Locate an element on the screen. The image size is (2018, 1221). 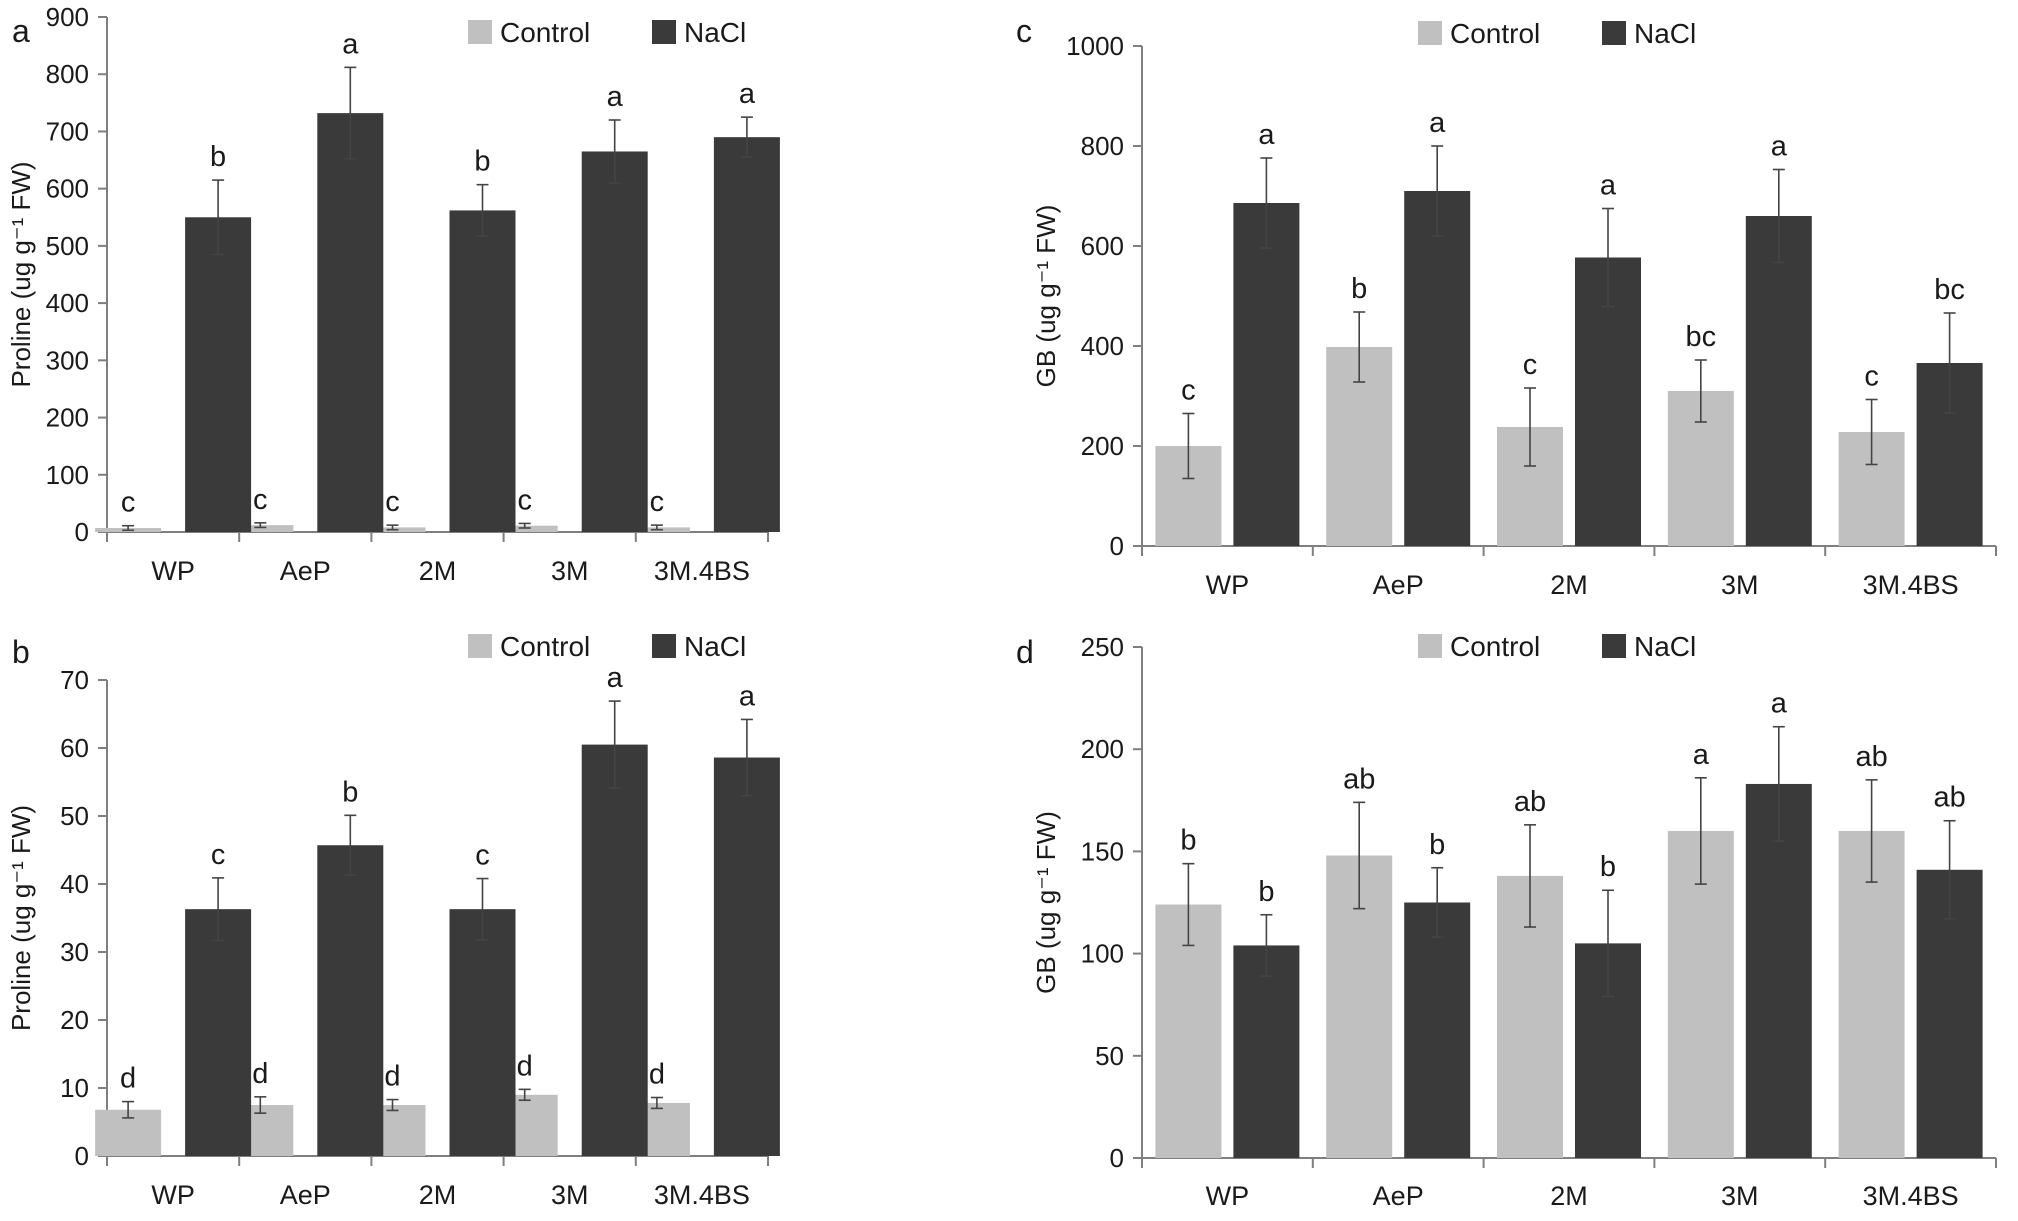
y-tick-label: 50 is located at coordinates (74, 816).